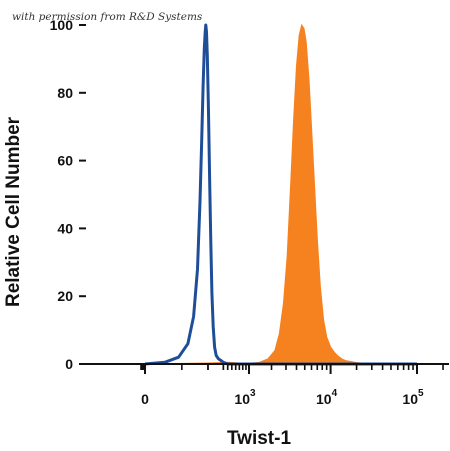 This screenshot has width=450, height=451. Describe the element at coordinates (65, 296) in the screenshot. I see `y-tick-label: 20` at that location.